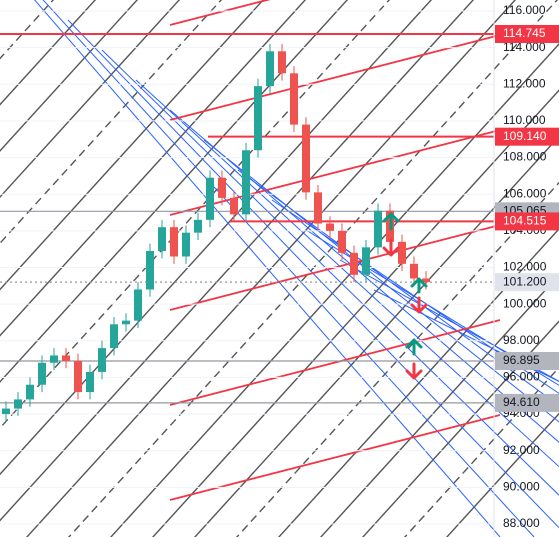  I want to click on y-tick-label: 98.000, so click(521, 340).